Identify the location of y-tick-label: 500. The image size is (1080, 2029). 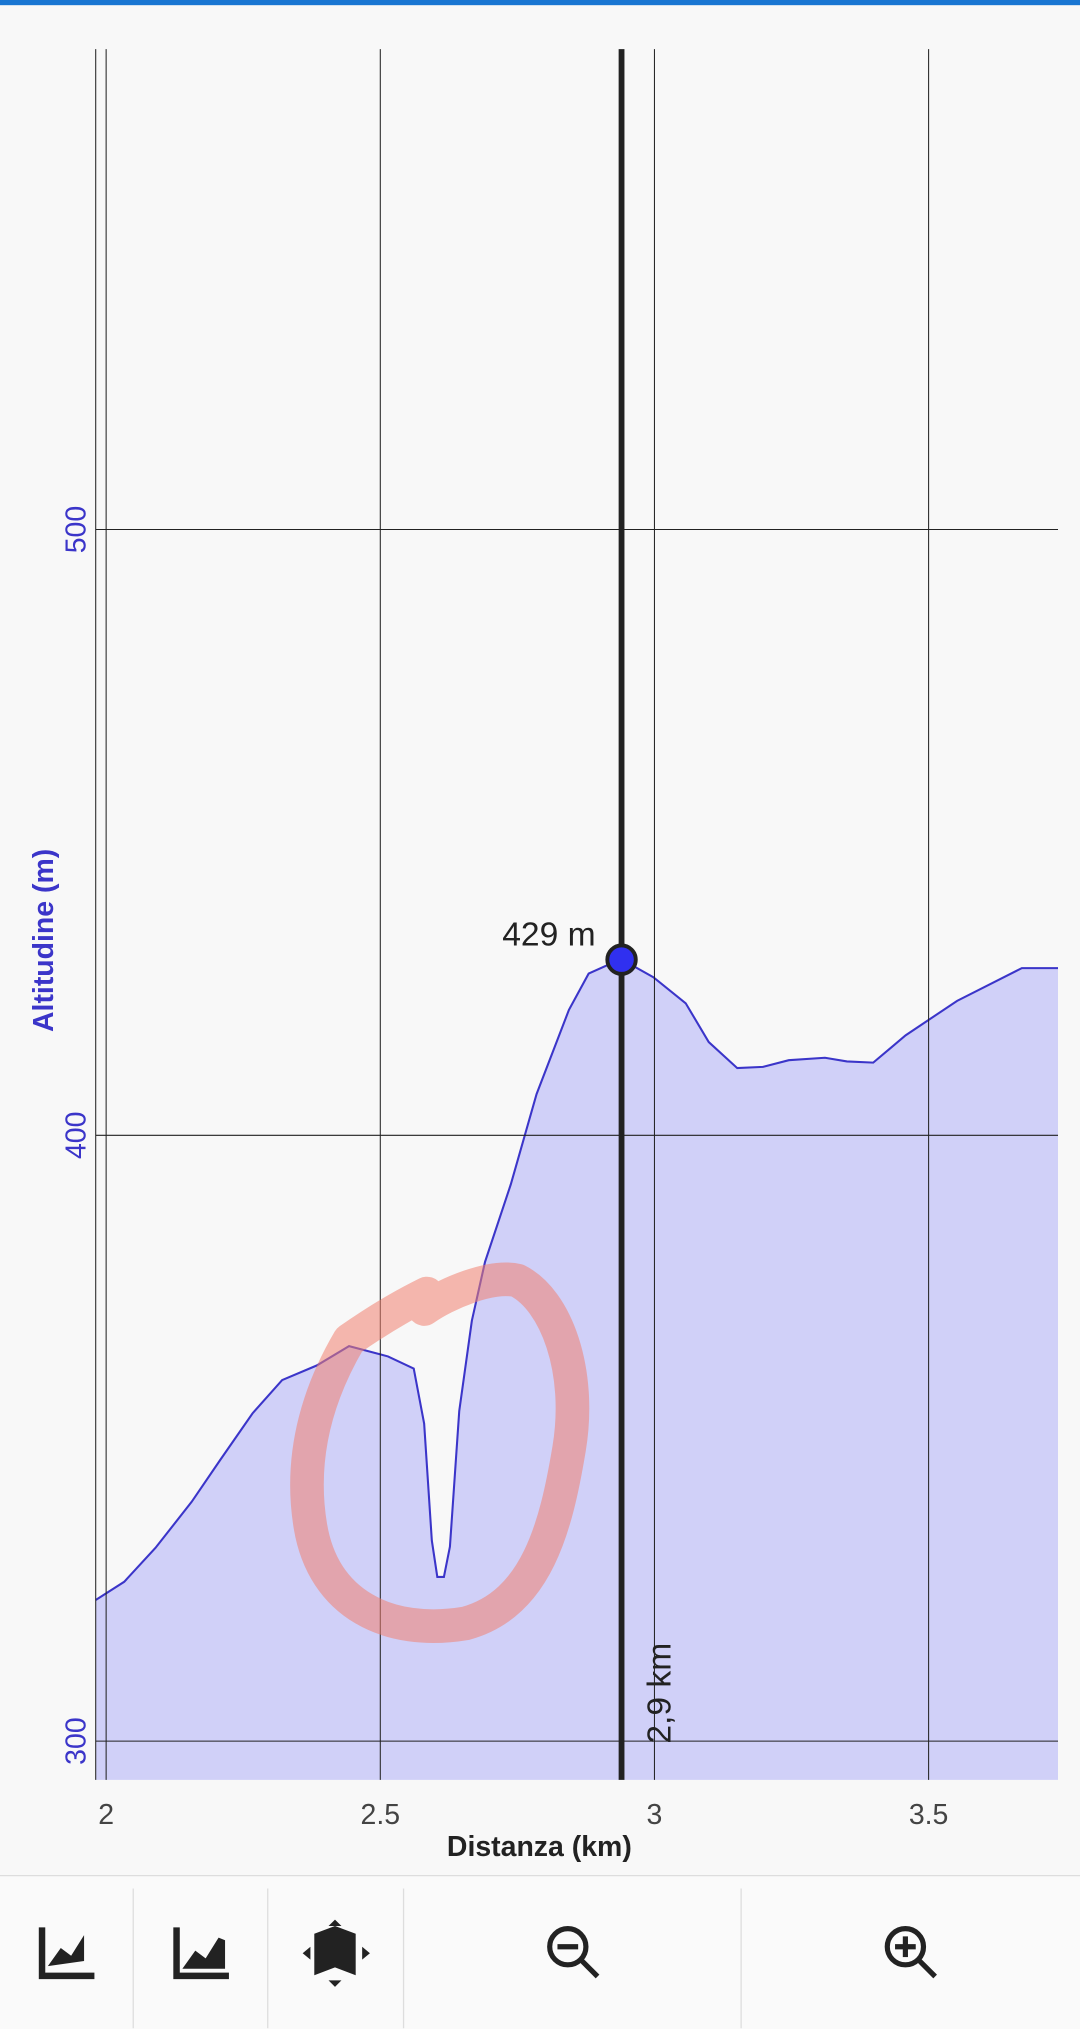
(76, 529).